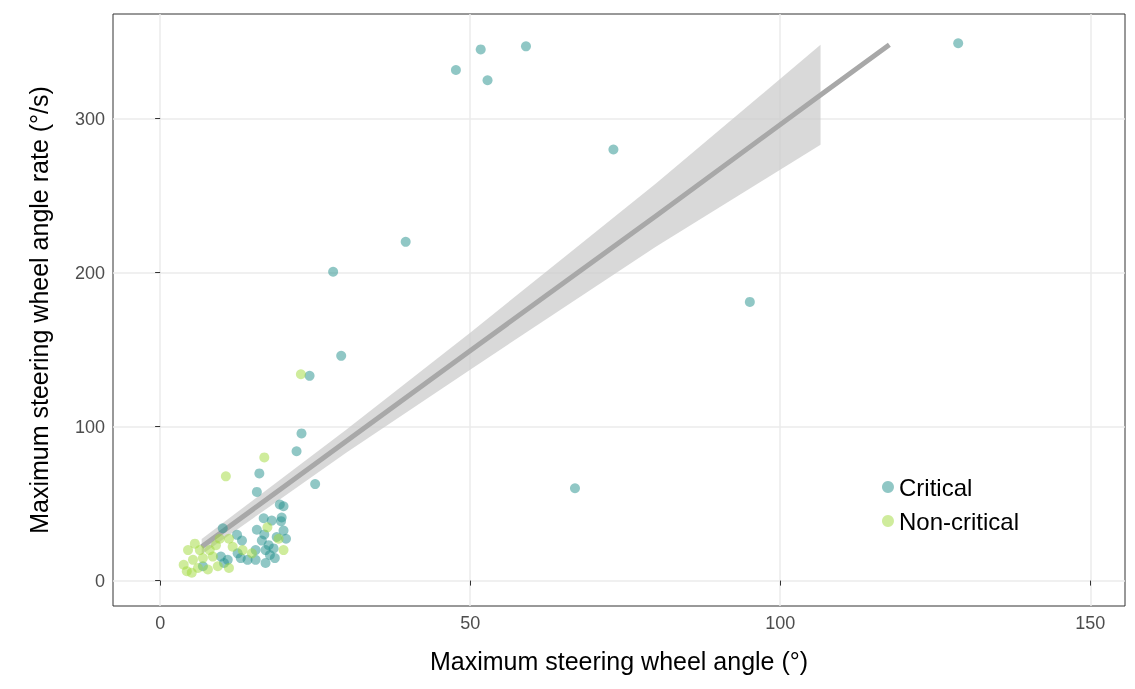 Image resolution: width=1135 pixels, height=689 pixels. I want to click on y-axis-title: Maximum steering wheel angle rate (°/s), so click(38, 310).